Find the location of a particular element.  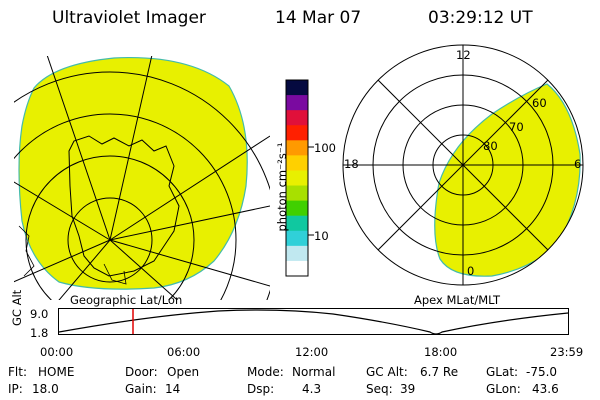

mlt-label-18: 18 is located at coordinates (351, 164).